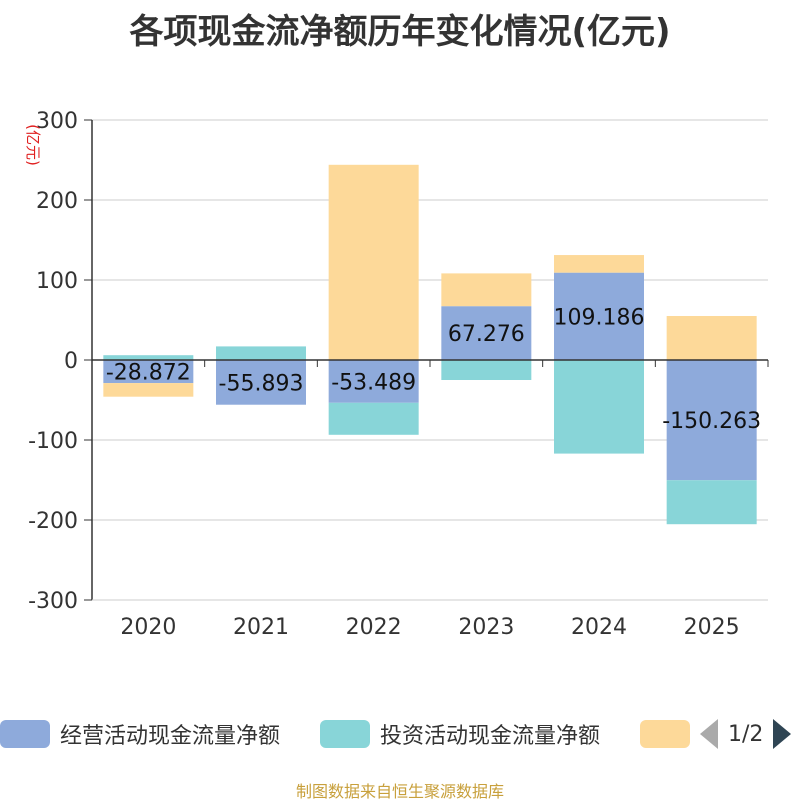 This screenshot has height=802, width=800. What do you see at coordinates (400, 32) in the screenshot?
I see `chart-title: 各项现金流净额历年变化情况(亿元)` at bounding box center [400, 32].